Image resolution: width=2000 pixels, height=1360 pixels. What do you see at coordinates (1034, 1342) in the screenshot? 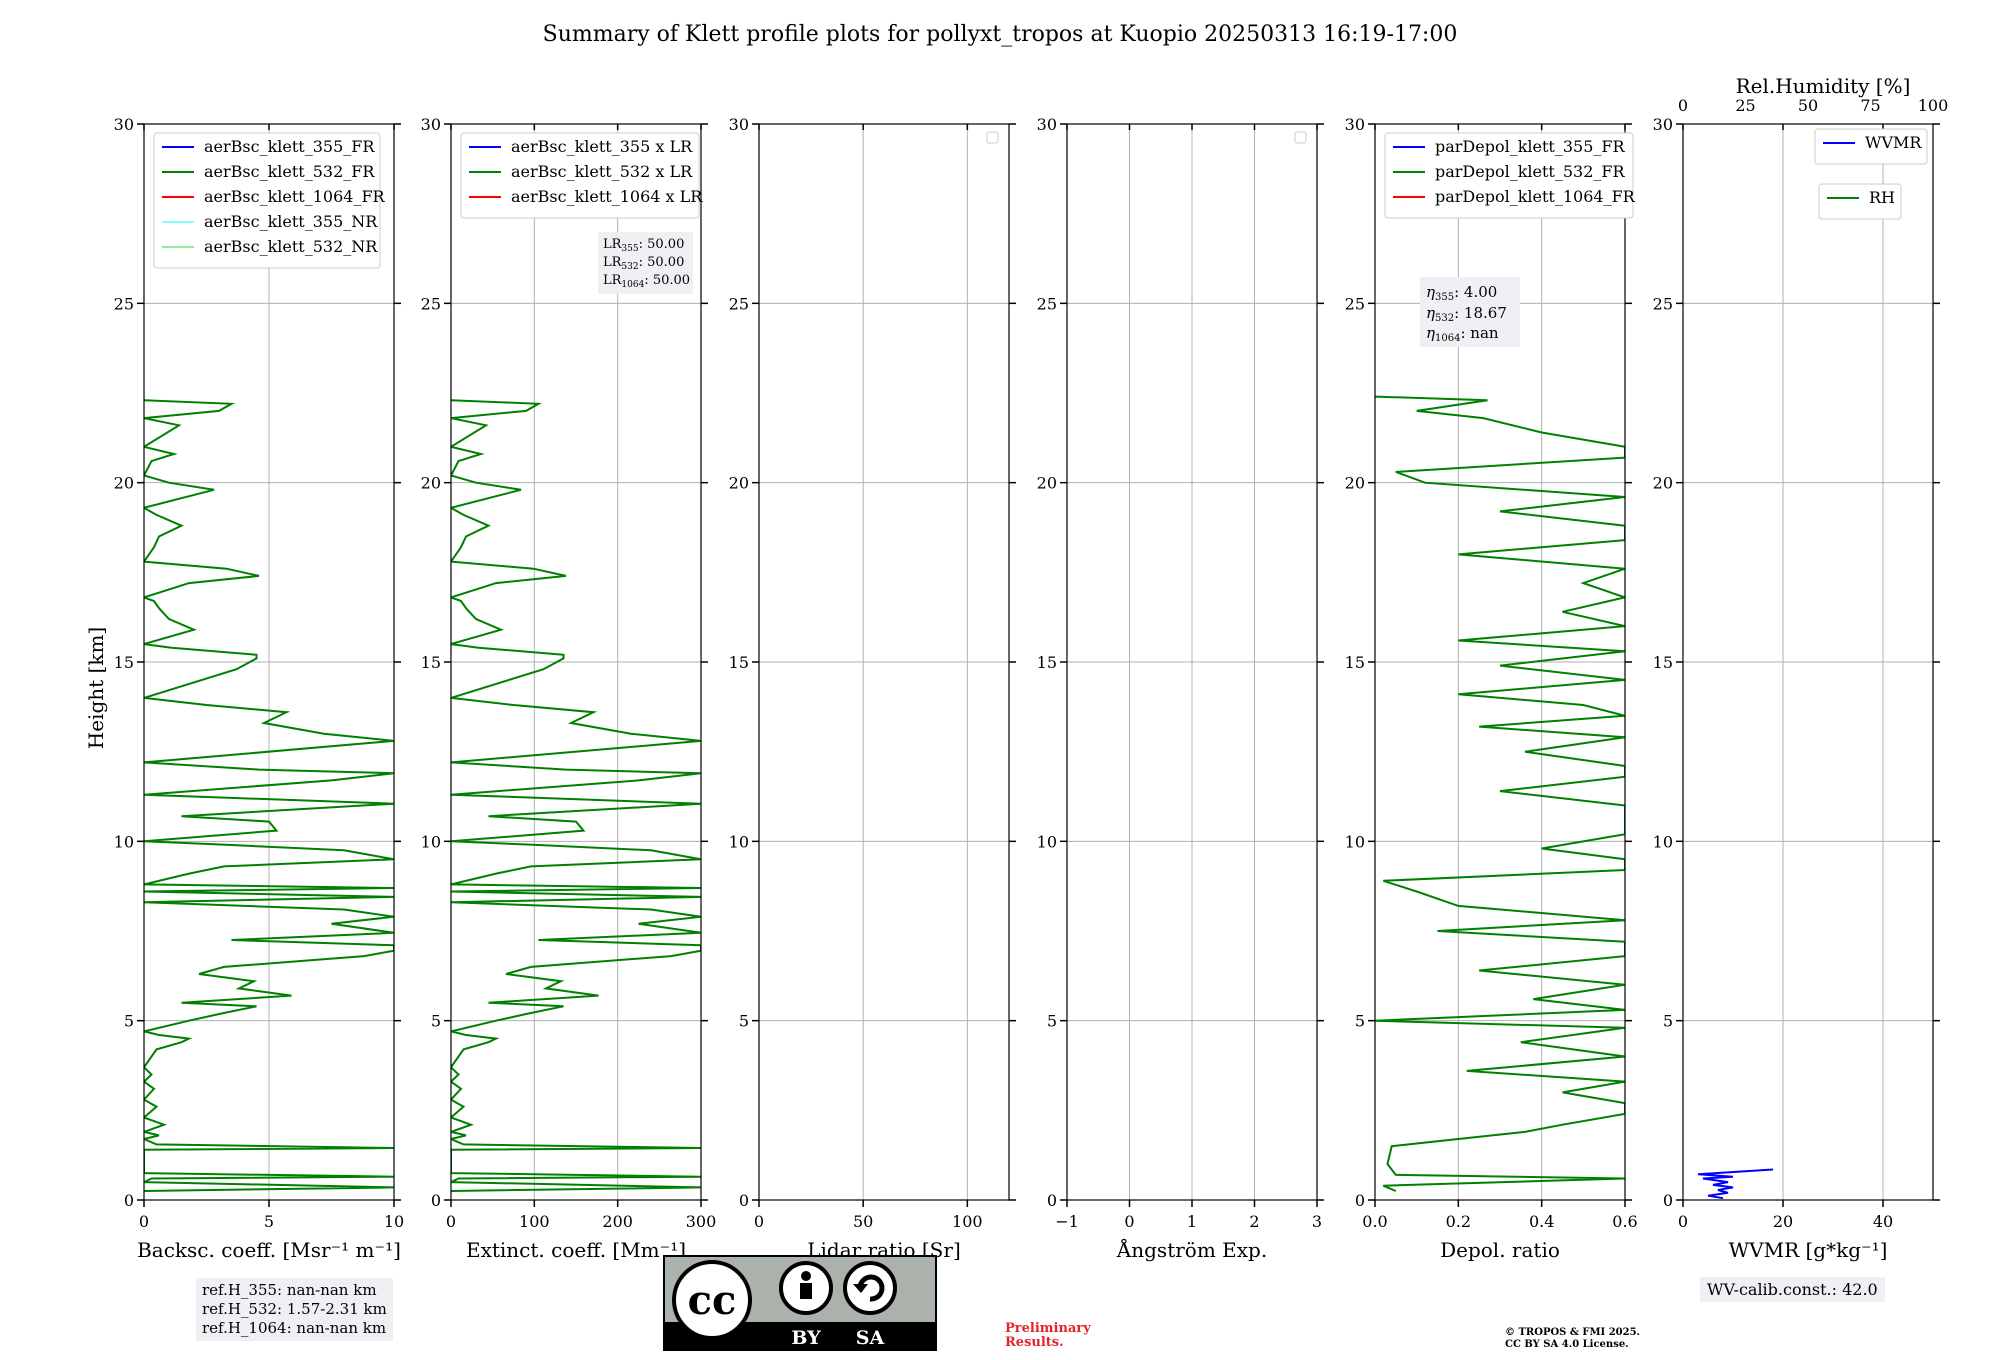
I see `preliminary-line-2: Results.` at bounding box center [1034, 1342].